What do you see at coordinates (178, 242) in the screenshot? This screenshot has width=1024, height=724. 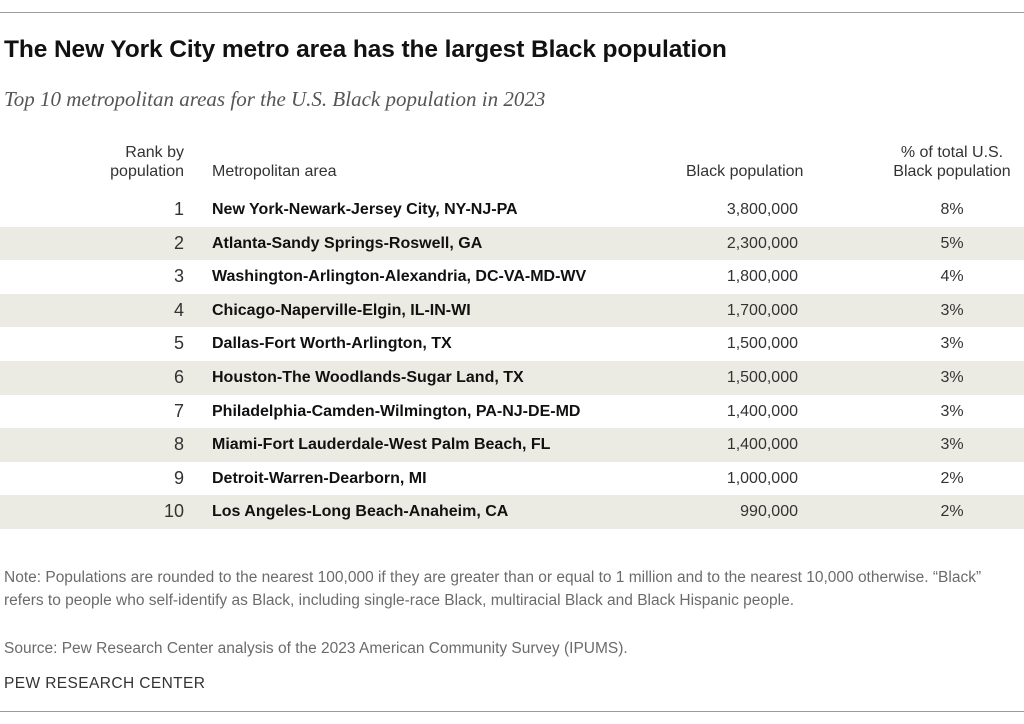 I see `rank-cell: 2` at bounding box center [178, 242].